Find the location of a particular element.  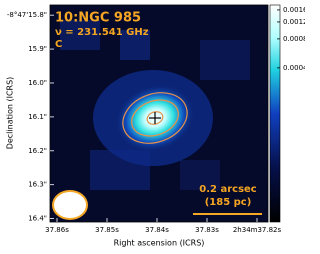

y-tick-label: 16.1" is located at coordinates (37, 117).